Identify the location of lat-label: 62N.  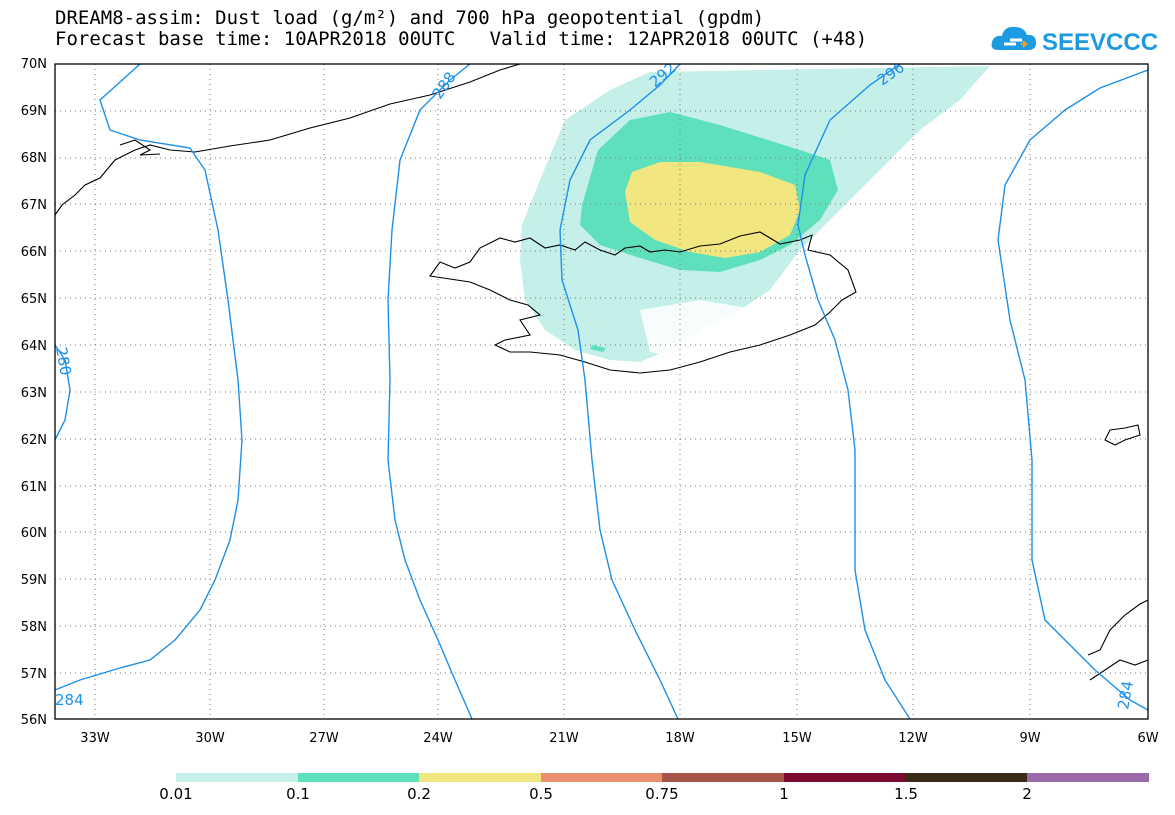
(34, 440).